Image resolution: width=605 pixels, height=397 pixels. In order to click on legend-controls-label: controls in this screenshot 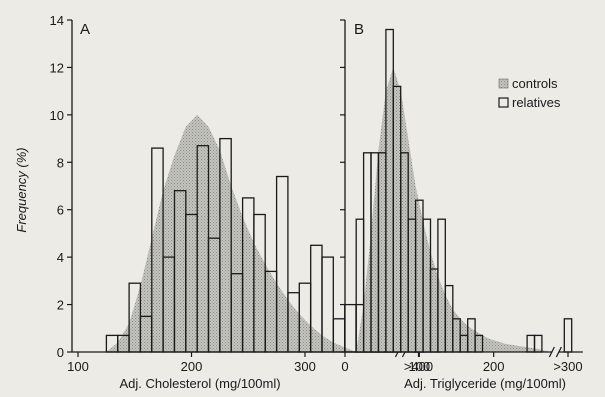, I will do `click(535, 83)`.